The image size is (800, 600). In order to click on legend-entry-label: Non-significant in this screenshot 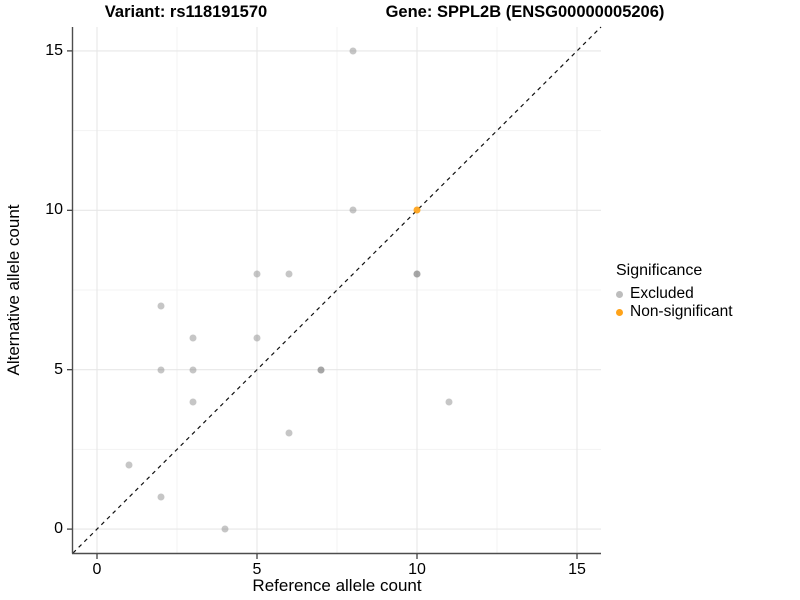, I will do `click(681, 311)`.